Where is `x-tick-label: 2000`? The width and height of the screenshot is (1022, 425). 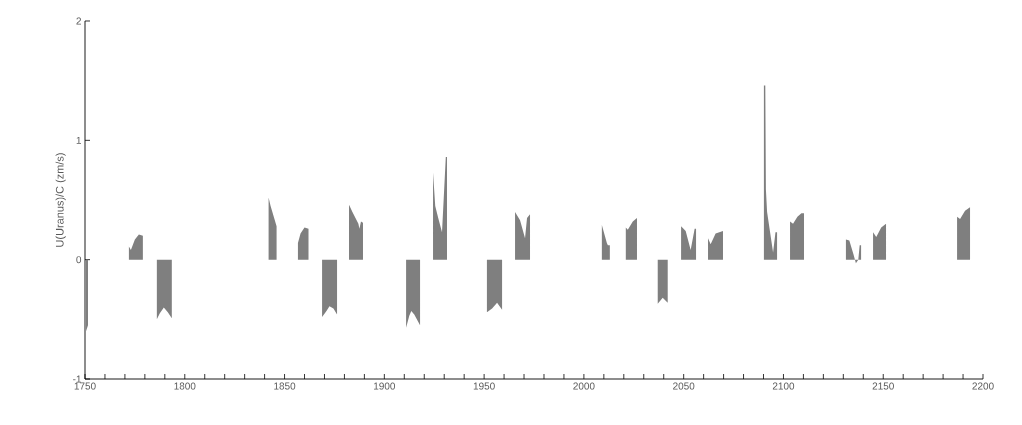
x-tick-label: 2000 is located at coordinates (584, 386).